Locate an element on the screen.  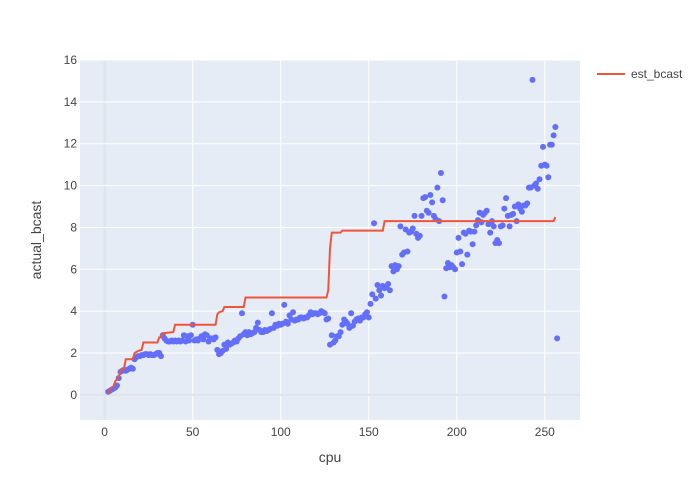
x-tick-label: 100 is located at coordinates (281, 432).